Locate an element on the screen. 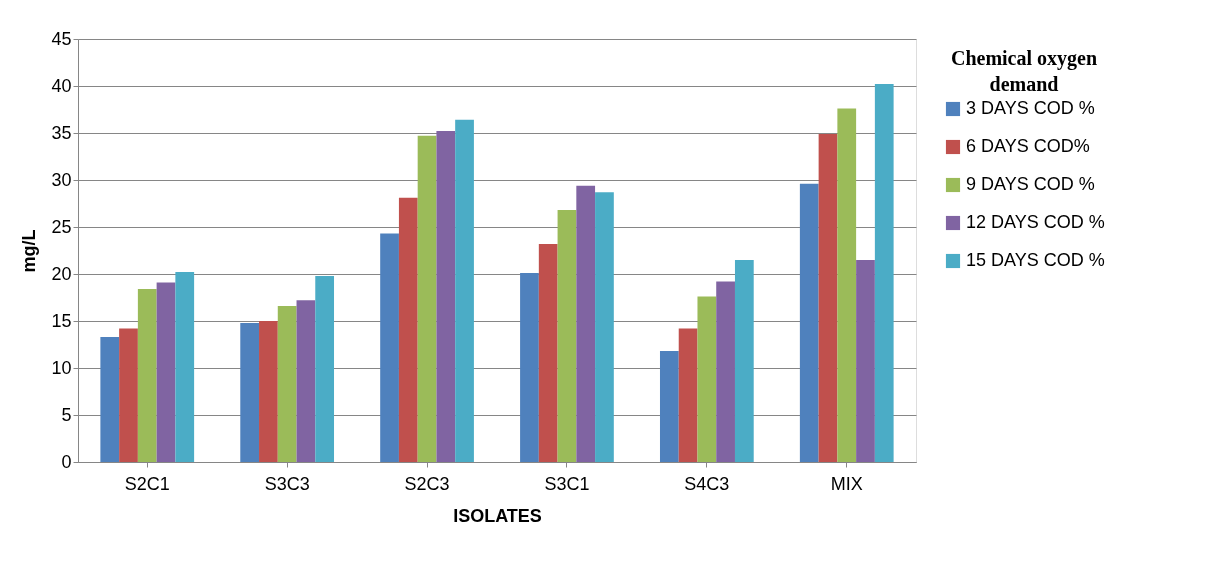  legend-label: 15 DAYS COD % is located at coordinates (1035, 260).